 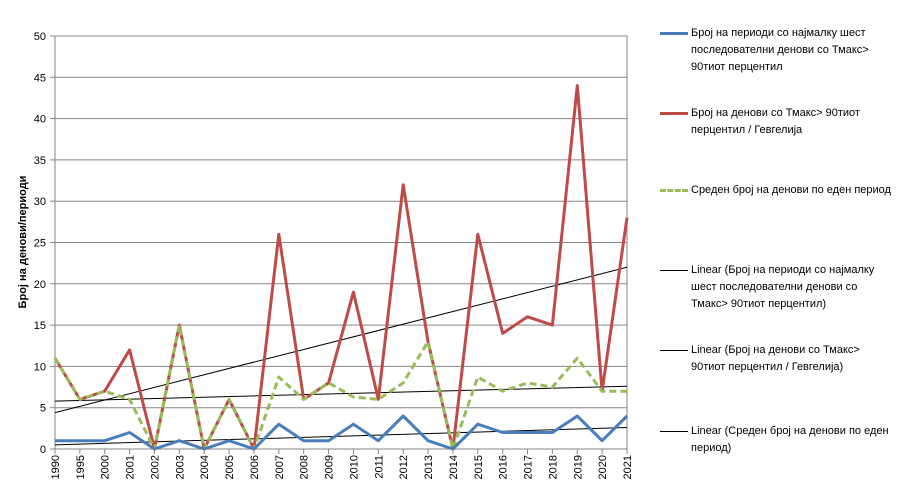 What do you see at coordinates (131, 467) in the screenshot?
I see `x-tick-label: 2001` at bounding box center [131, 467].